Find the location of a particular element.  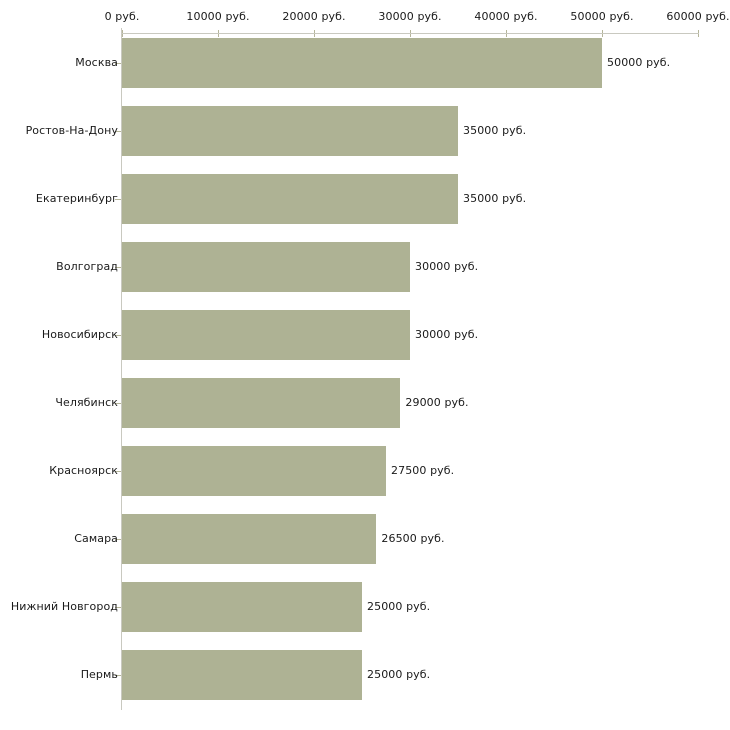

x-axis-line is located at coordinates (410, 33).